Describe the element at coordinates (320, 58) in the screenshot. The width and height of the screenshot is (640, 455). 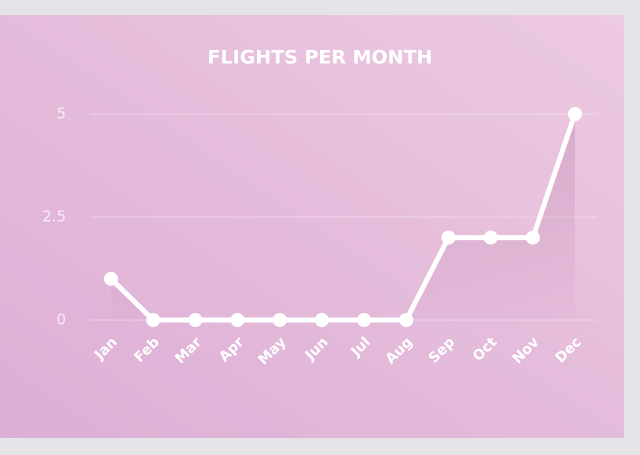
I see `chart-title: FLIGHTS PER MONTH` at that location.